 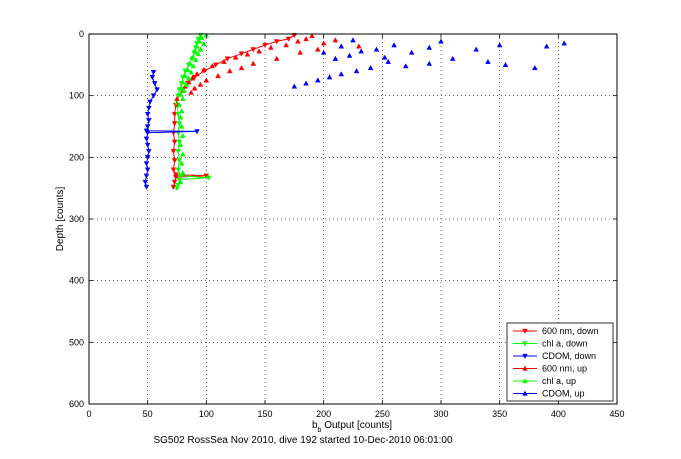 What do you see at coordinates (148, 414) in the screenshot?
I see `x-tick-label: 50` at bounding box center [148, 414].